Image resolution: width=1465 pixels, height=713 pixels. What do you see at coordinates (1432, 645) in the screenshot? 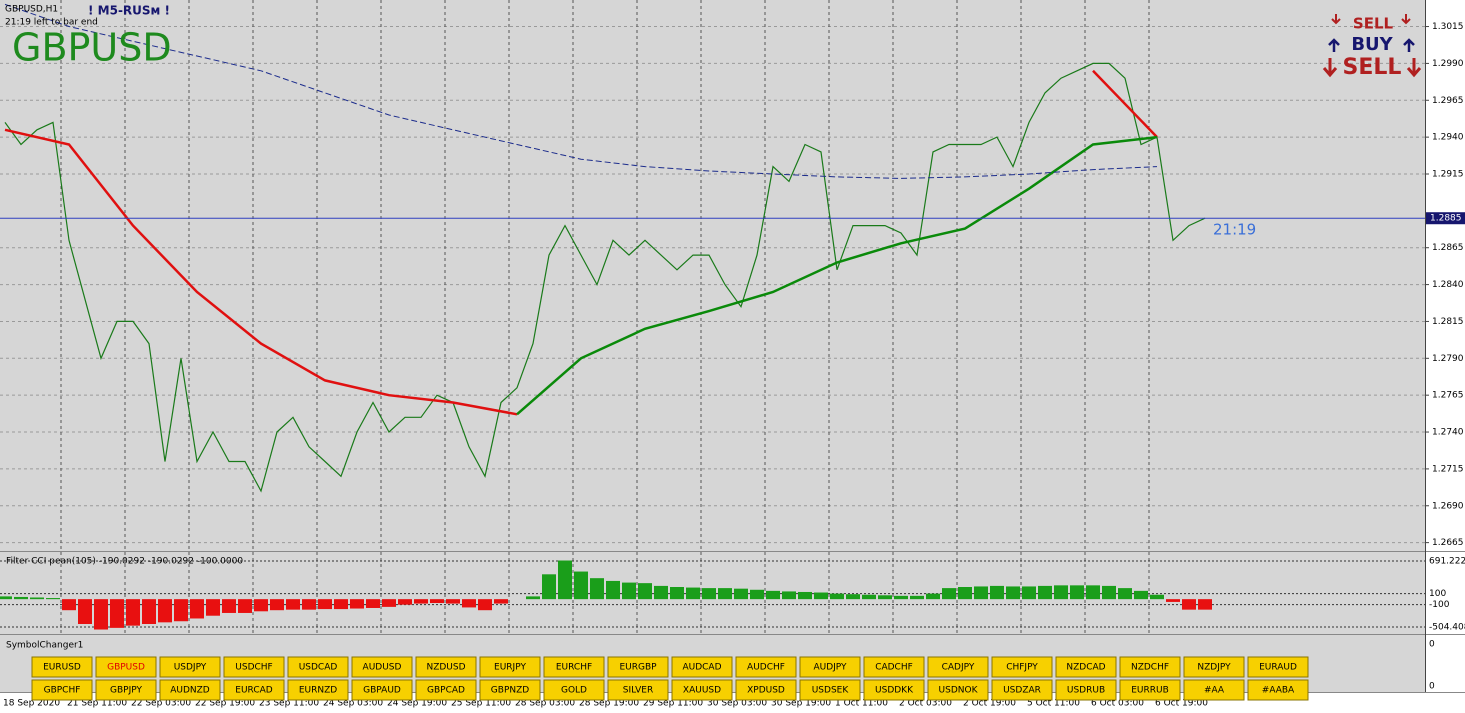
I see `y-tick-label: 0` at bounding box center [1432, 645].